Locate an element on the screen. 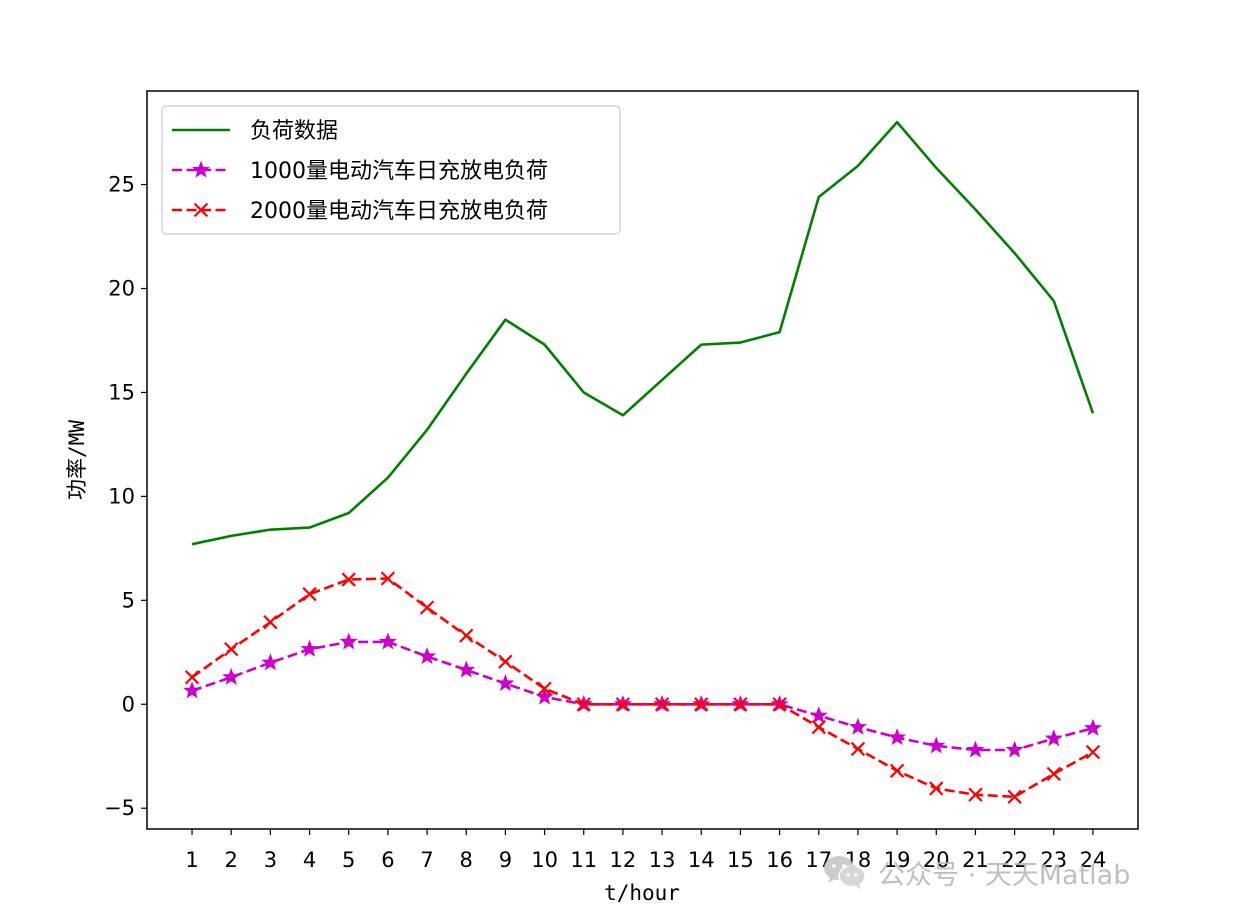  x-tick-label: 7 is located at coordinates (426, 860).